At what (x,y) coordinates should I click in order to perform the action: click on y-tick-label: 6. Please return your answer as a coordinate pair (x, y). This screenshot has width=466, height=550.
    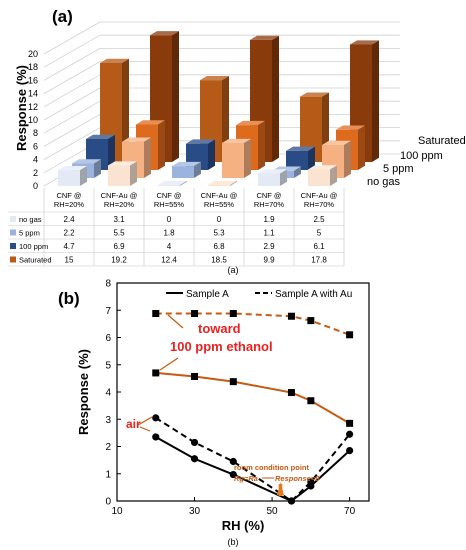
    Looking at the image, I should click on (35, 146).